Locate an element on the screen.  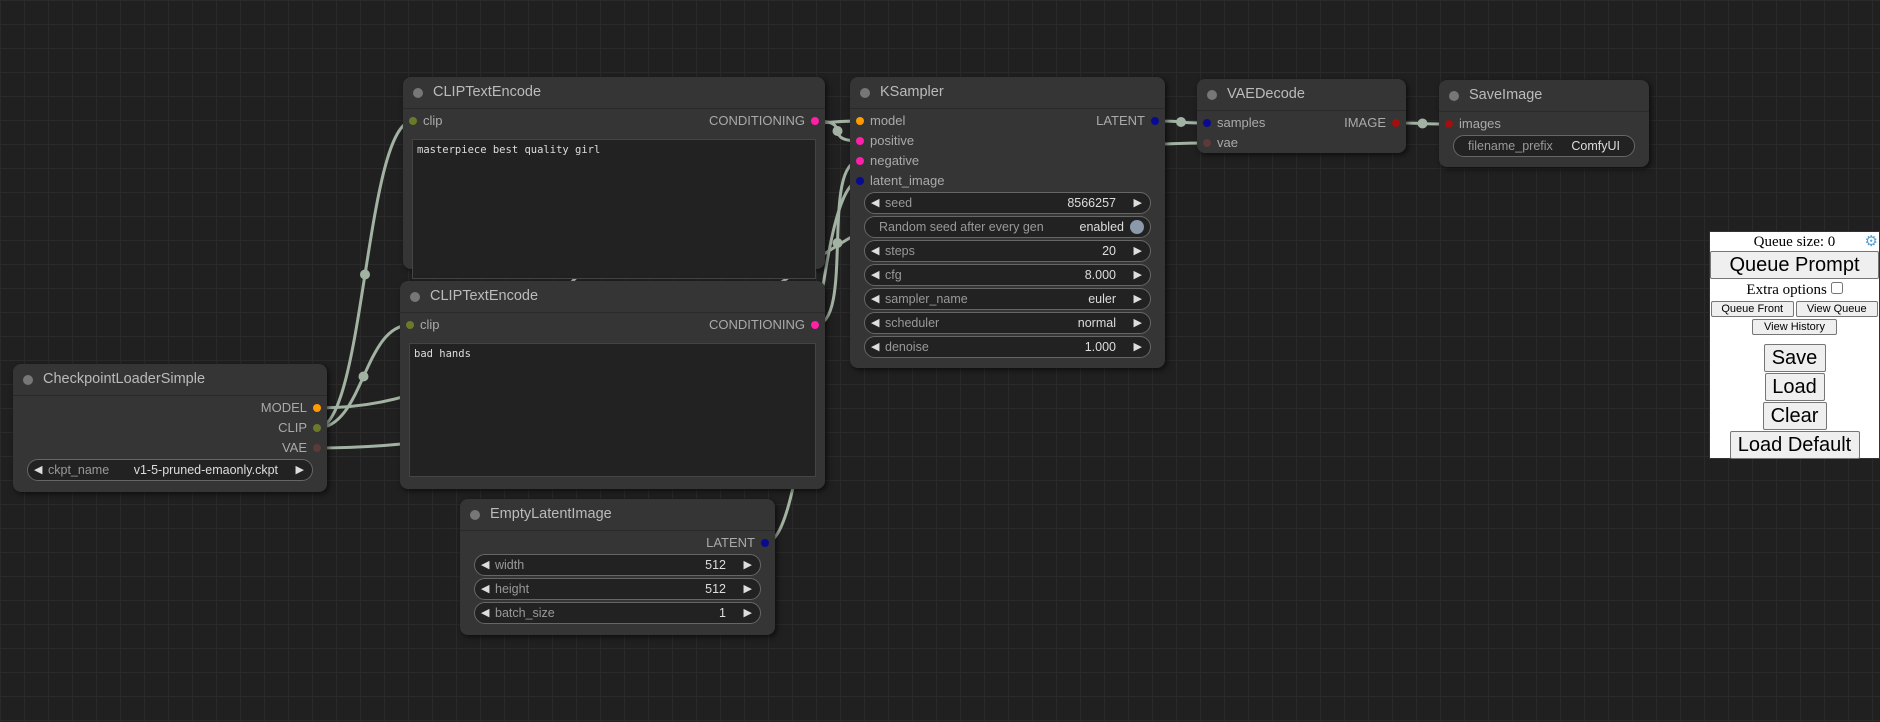
clear-button: Clear is located at coordinates (1794, 416).